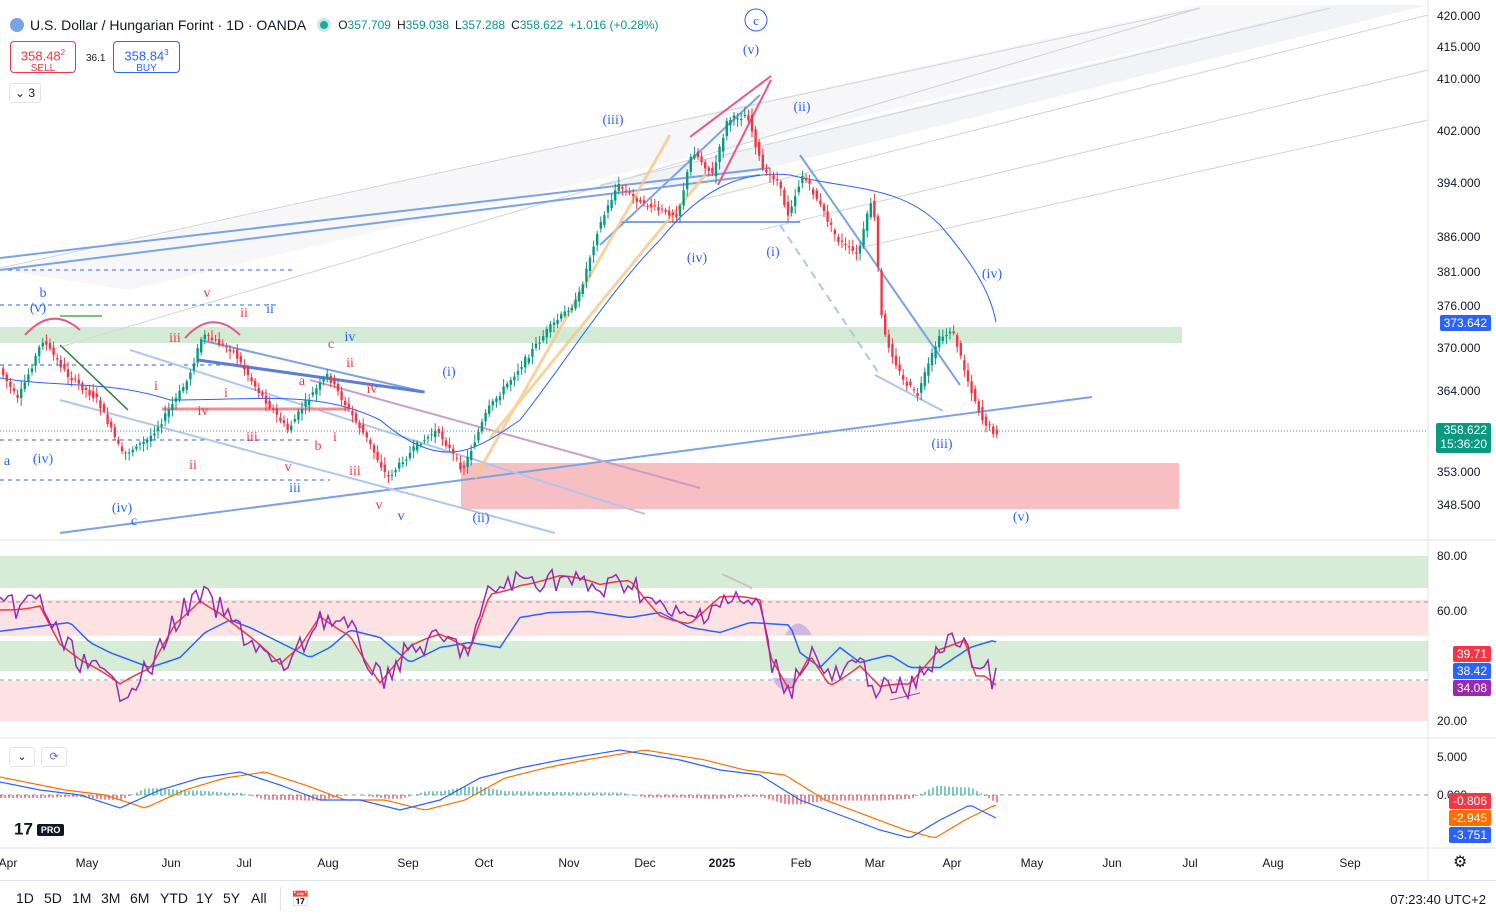 The image size is (1496, 922). I want to click on rsi-ma-fast-label: 39.71, so click(1472, 654).